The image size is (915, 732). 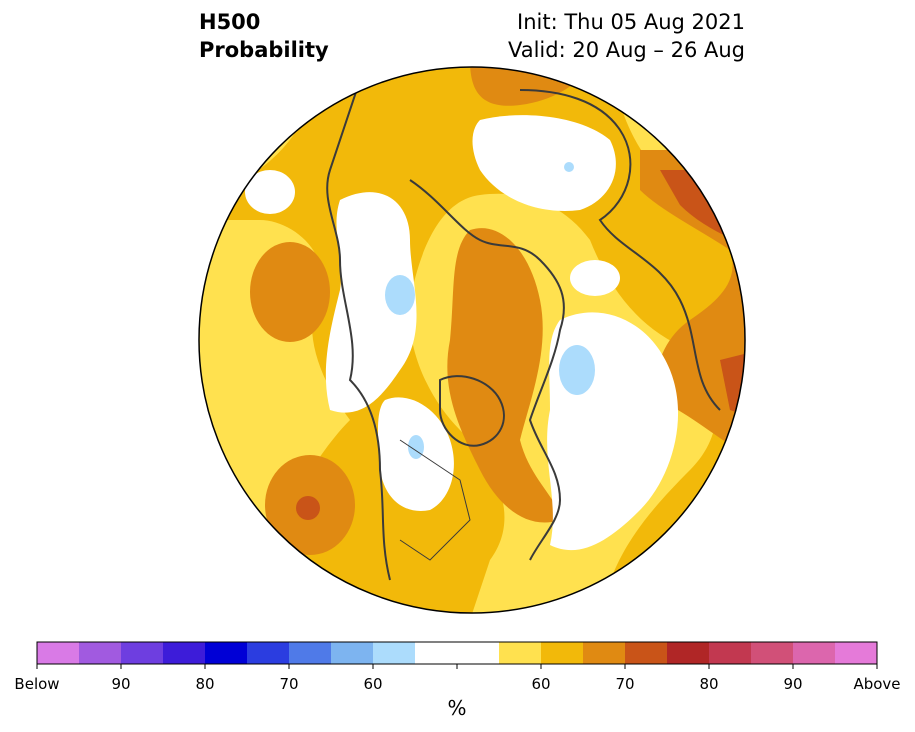 I want to click on field-70-southwest, so click(x=308, y=508).